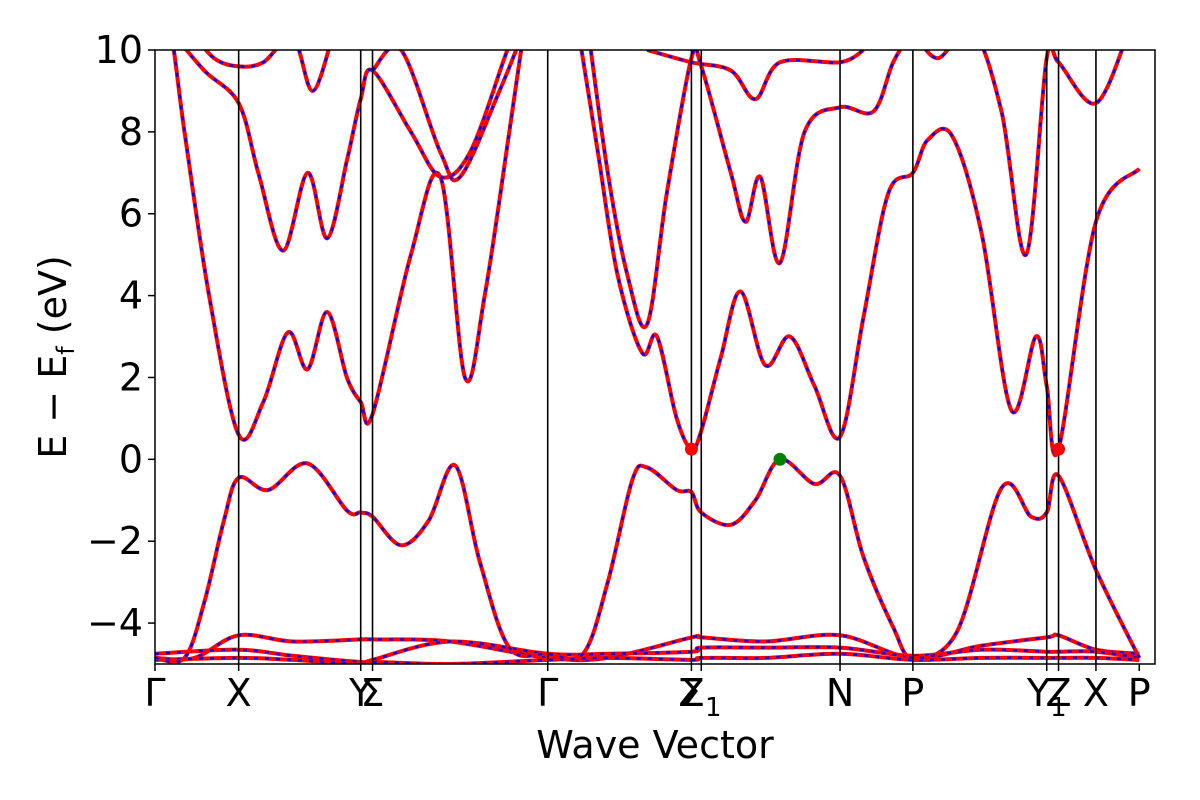 The width and height of the screenshot is (1200, 800). I want to click on y-axis-title-unit: (eV), so click(53, 300).